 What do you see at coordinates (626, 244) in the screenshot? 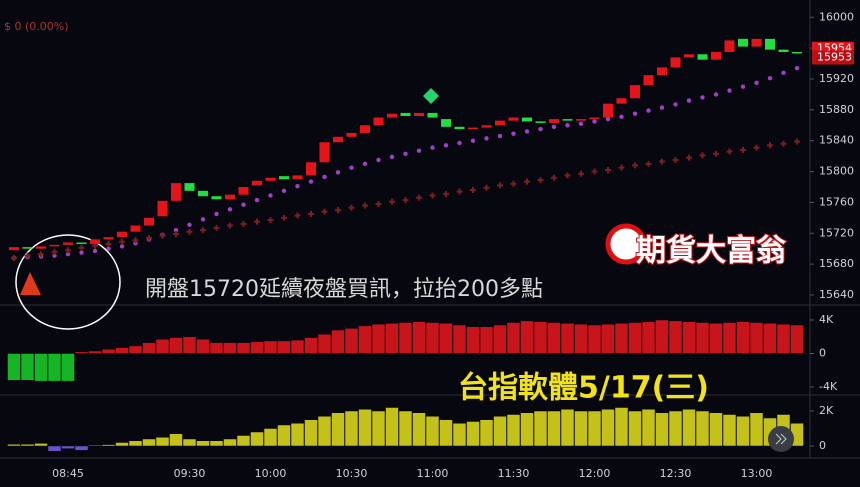
I see `logo-target` at bounding box center [626, 244].